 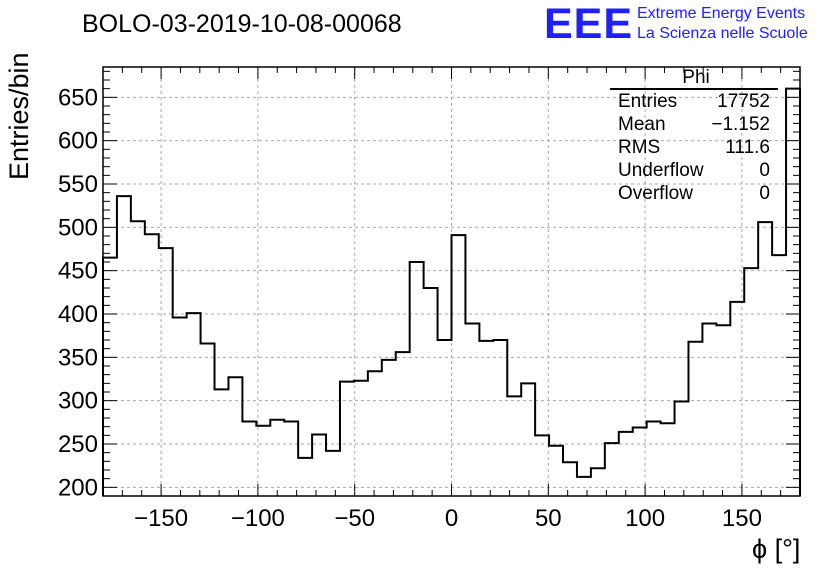 What do you see at coordinates (78, 487) in the screenshot?
I see `y-tick-label: 200` at bounding box center [78, 487].